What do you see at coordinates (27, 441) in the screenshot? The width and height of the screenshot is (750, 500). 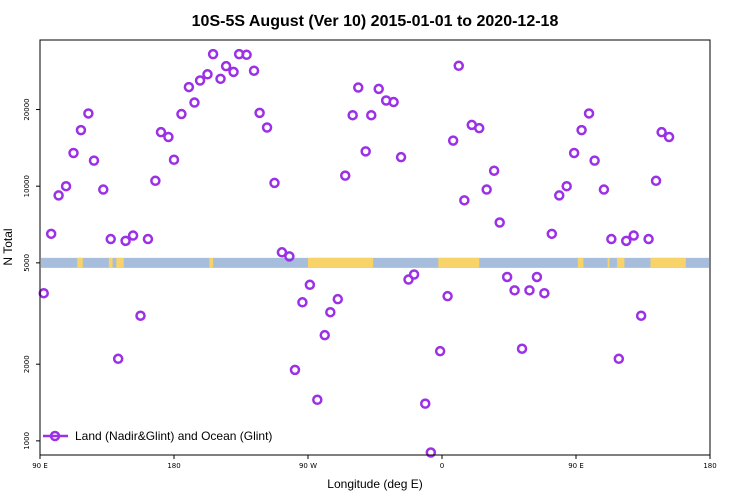 I see `y-tick-label: 1000` at bounding box center [27, 441].